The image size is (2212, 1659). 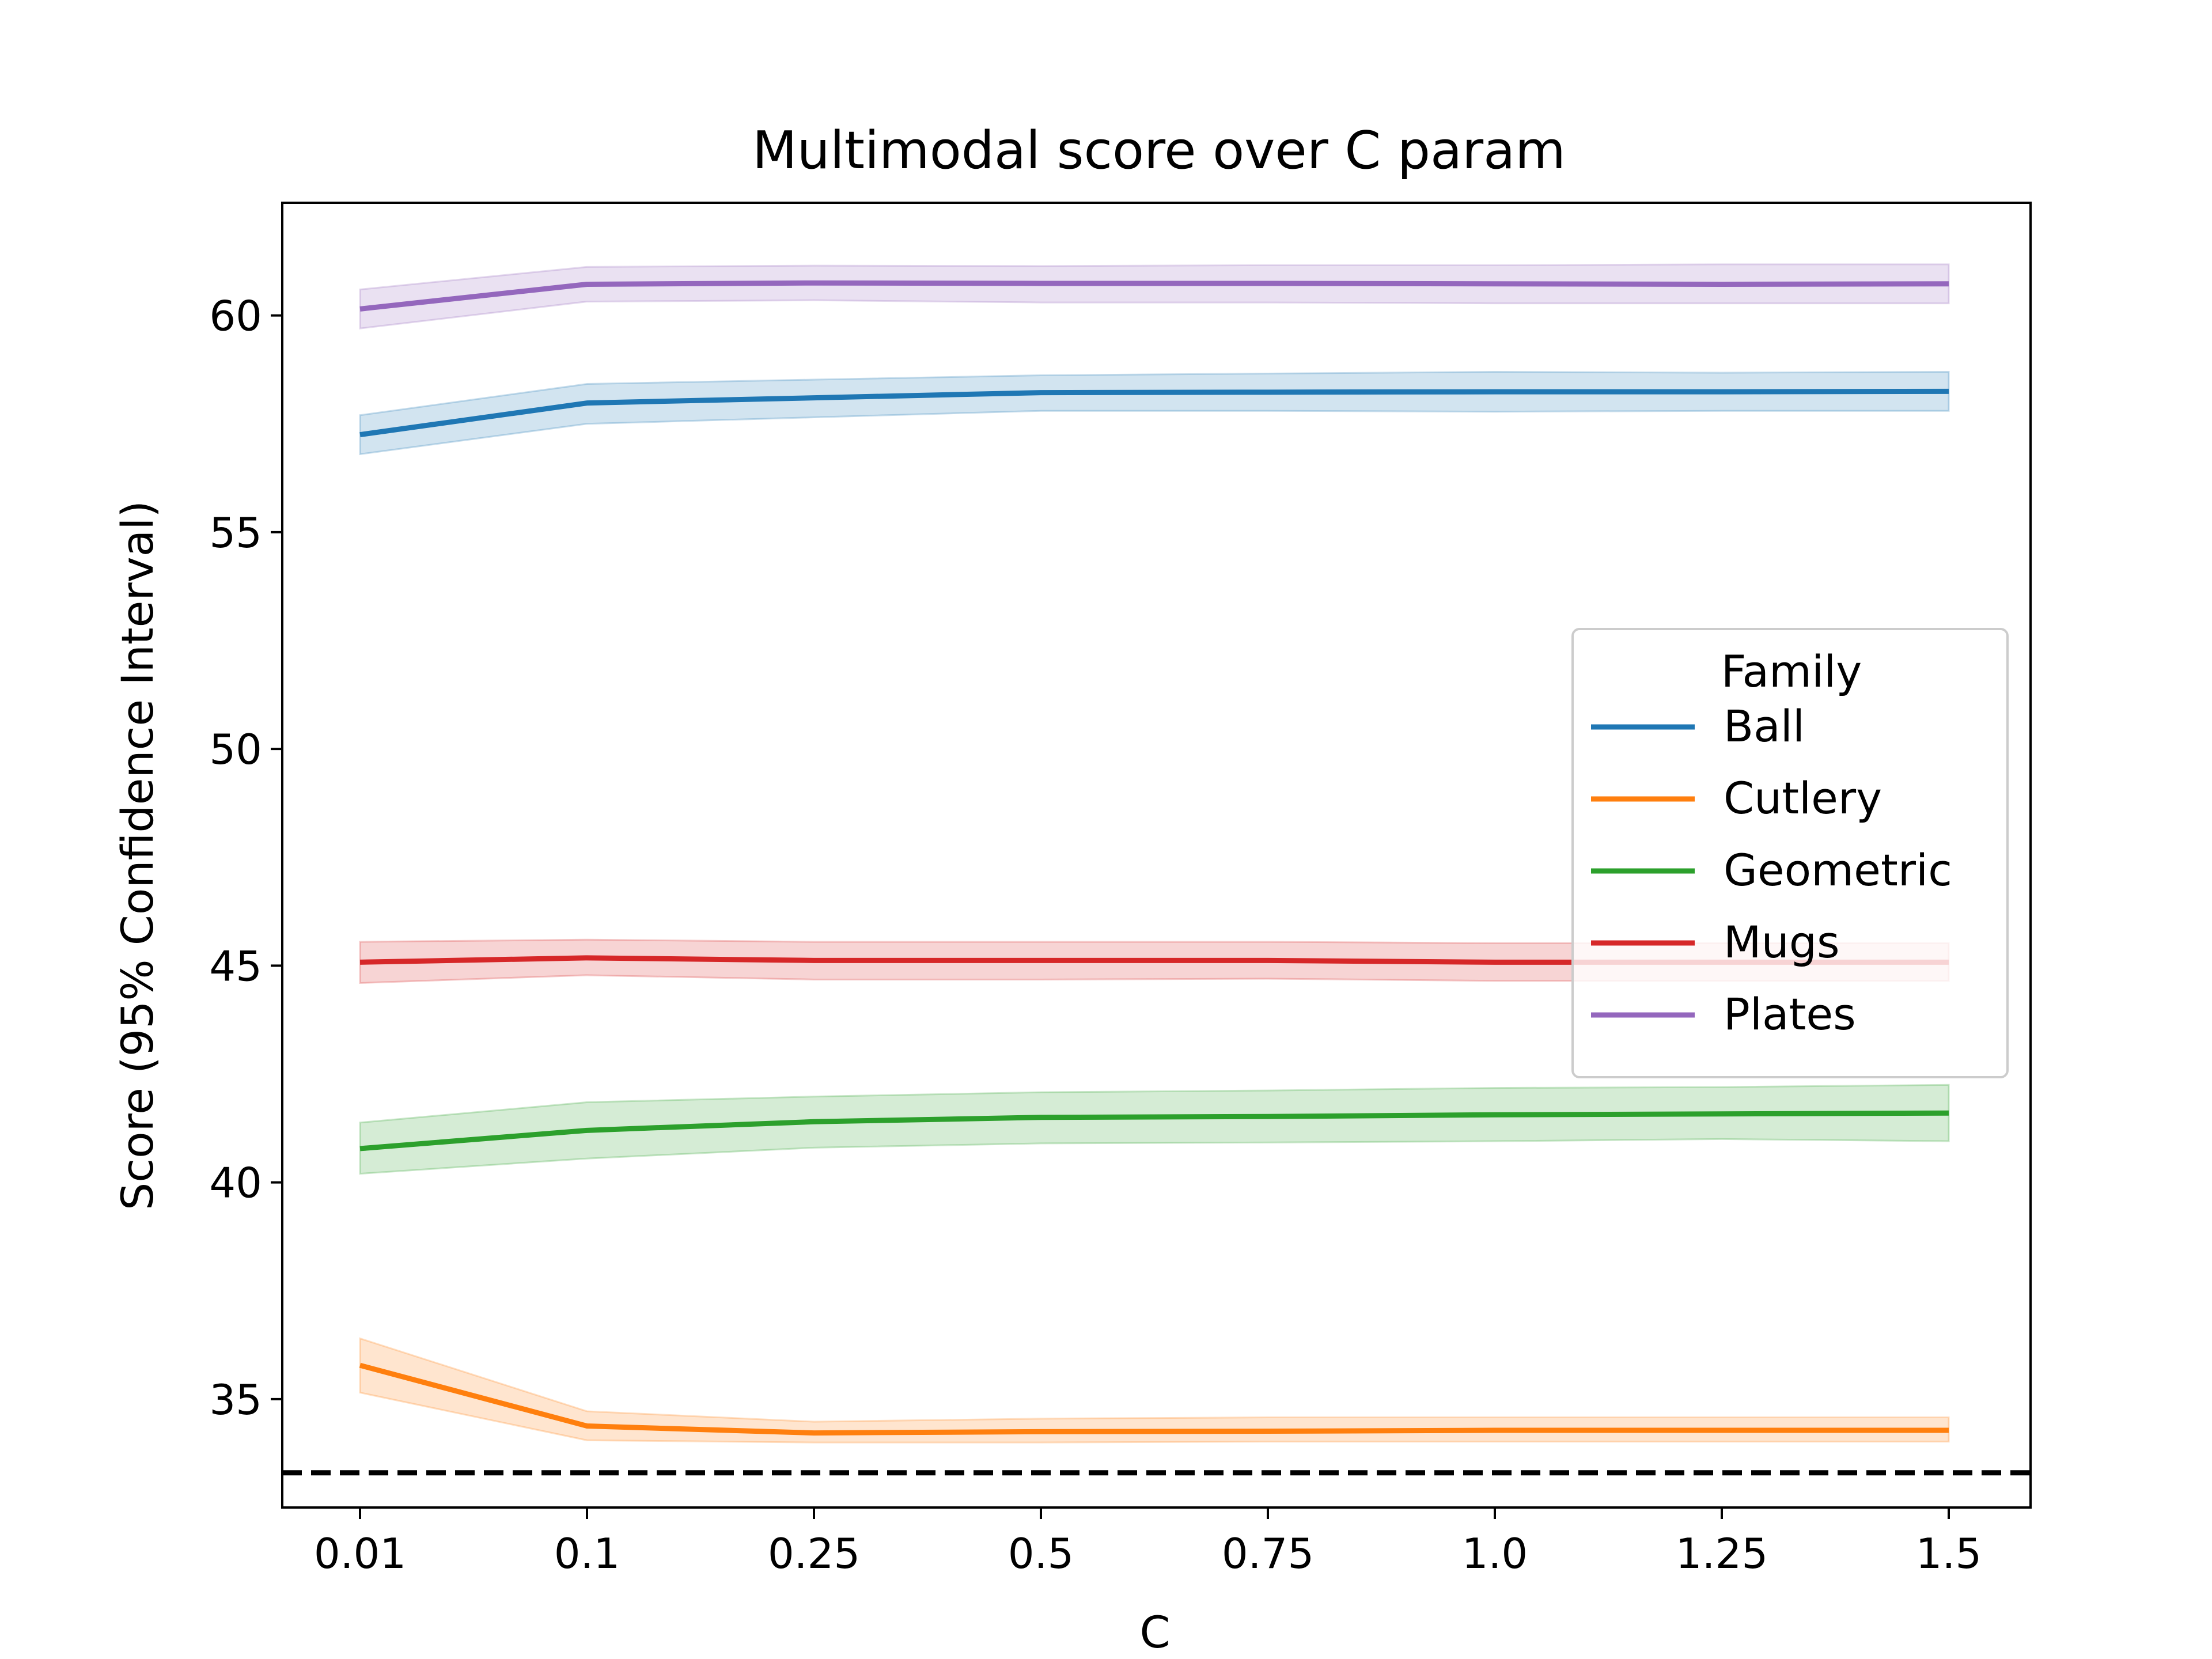 I want to click on x-tick-label: 1.0, so click(x=1495, y=1553).